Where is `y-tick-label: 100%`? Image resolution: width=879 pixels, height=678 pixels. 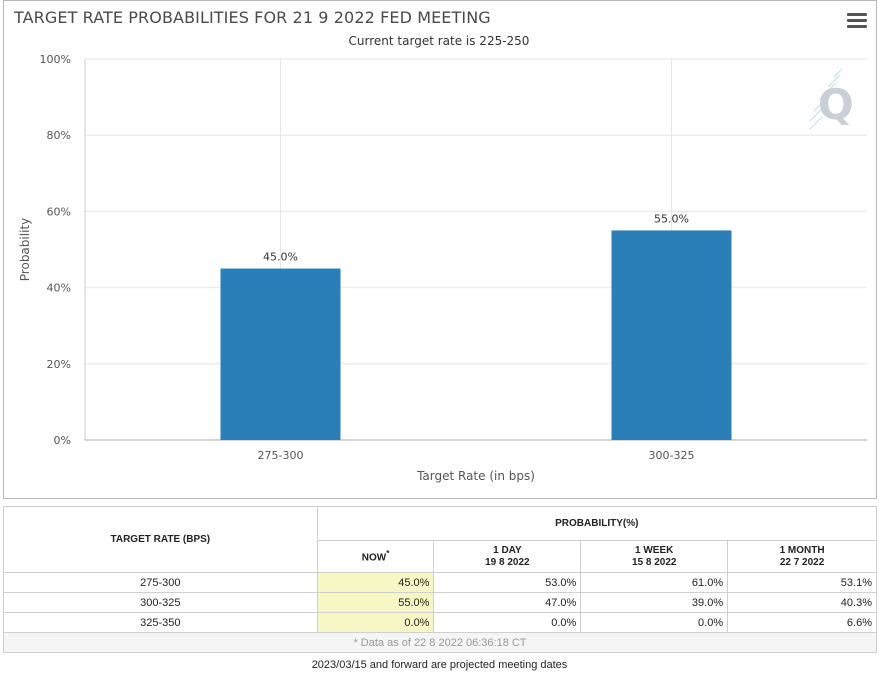
y-tick-label: 100% is located at coordinates (55, 59).